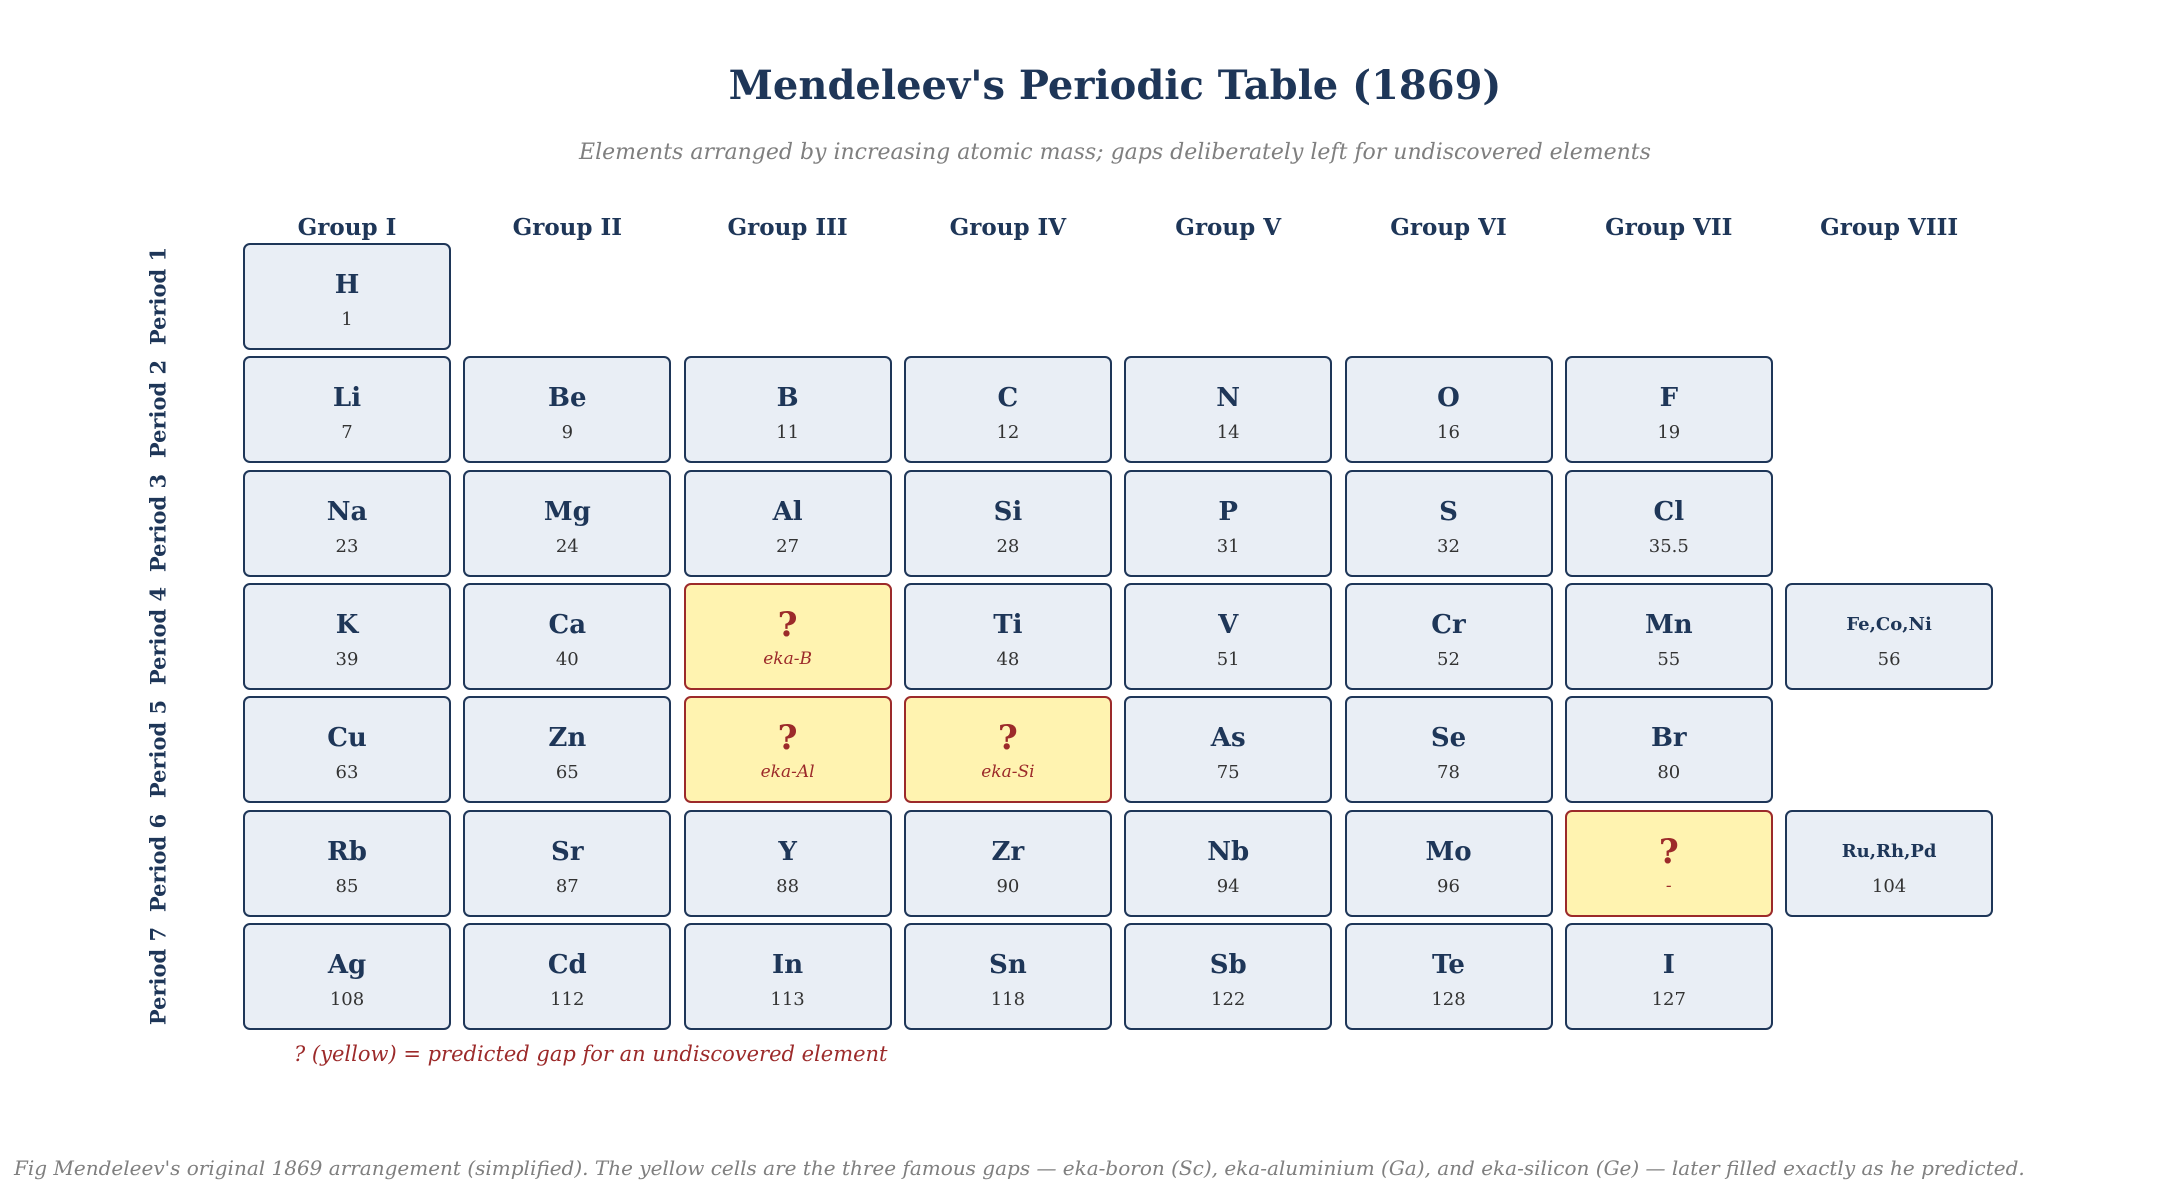 The image size is (2184, 1189). What do you see at coordinates (1228, 227) in the screenshot?
I see `group-header-5: Group V` at bounding box center [1228, 227].